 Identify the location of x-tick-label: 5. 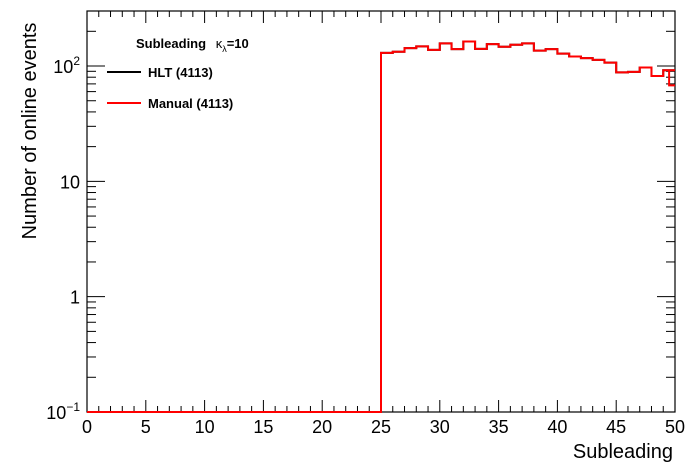
(146, 427).